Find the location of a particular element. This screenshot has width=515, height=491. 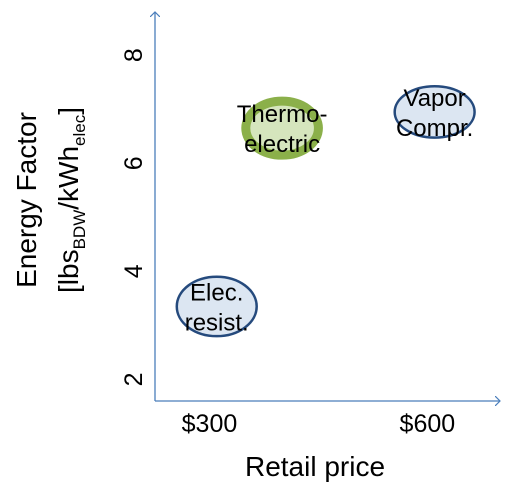

x-tick-label: $600 is located at coordinates (428, 424).